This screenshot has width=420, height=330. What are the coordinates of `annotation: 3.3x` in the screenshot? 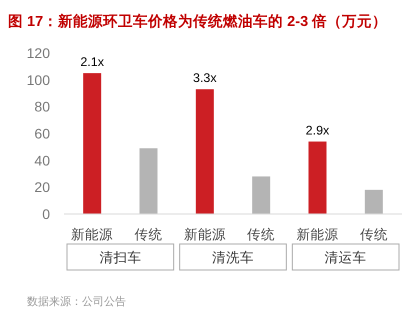 It's located at (205, 78).